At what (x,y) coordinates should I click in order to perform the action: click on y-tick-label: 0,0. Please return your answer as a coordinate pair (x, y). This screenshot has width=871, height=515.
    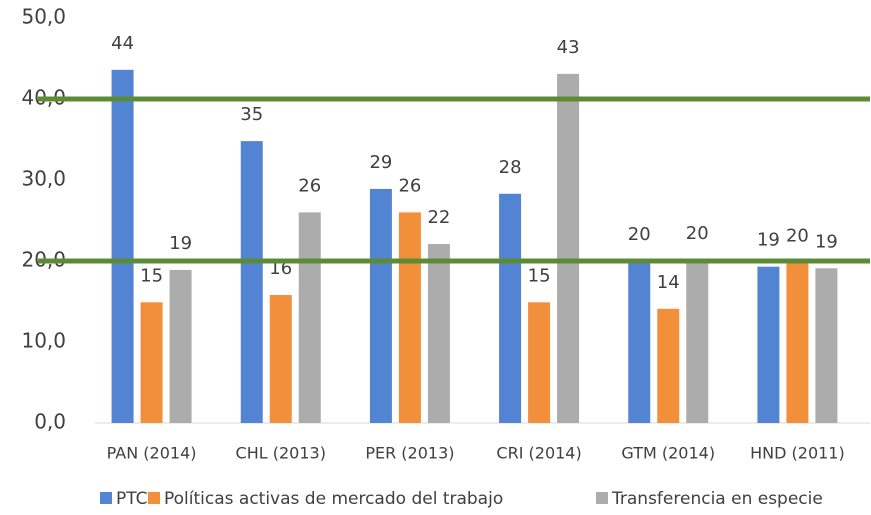
    Looking at the image, I should click on (50, 422).